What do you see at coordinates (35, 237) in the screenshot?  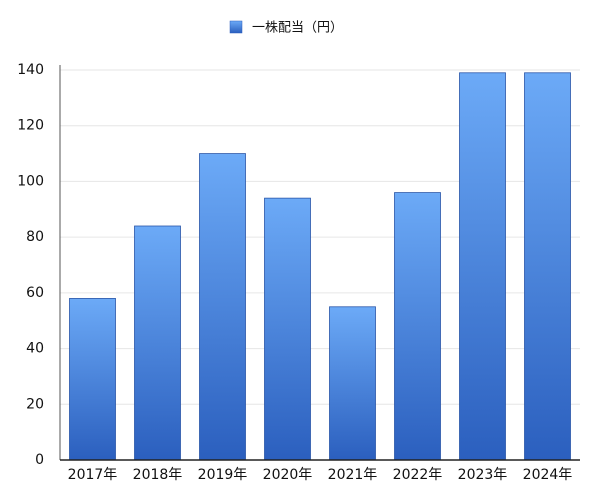 I see `y-tick-label: 80` at bounding box center [35, 237].